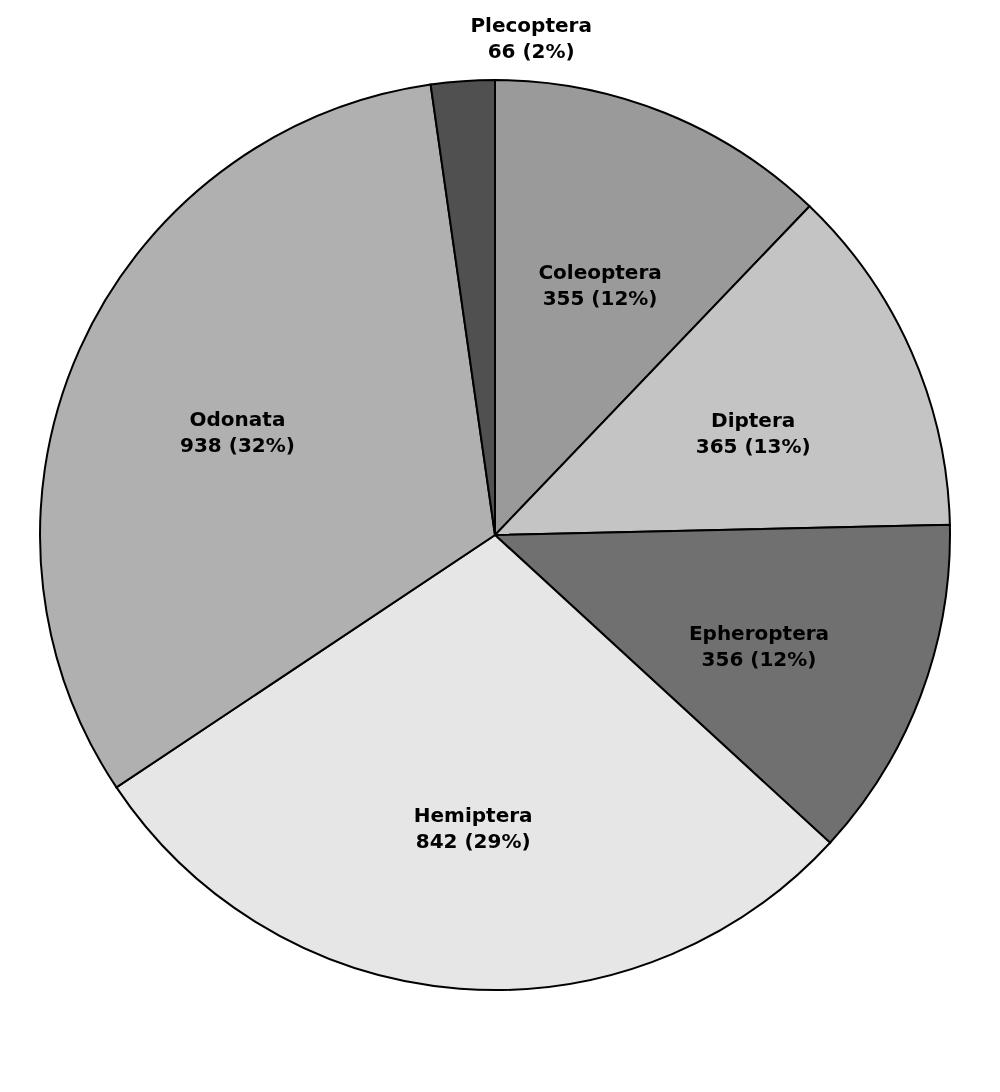  What do you see at coordinates (531, 51) in the screenshot?
I see `data-label: 66 (2%)` at bounding box center [531, 51].